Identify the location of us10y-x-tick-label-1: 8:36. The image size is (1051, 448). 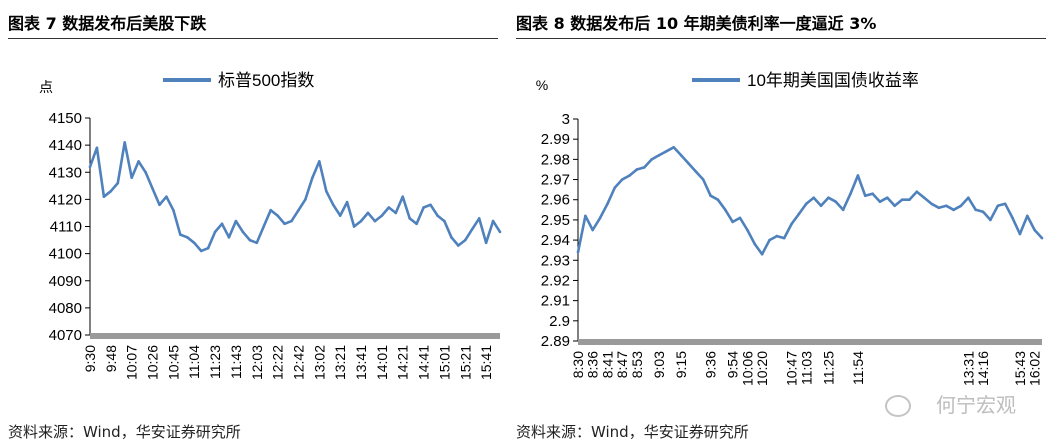
(593, 364).